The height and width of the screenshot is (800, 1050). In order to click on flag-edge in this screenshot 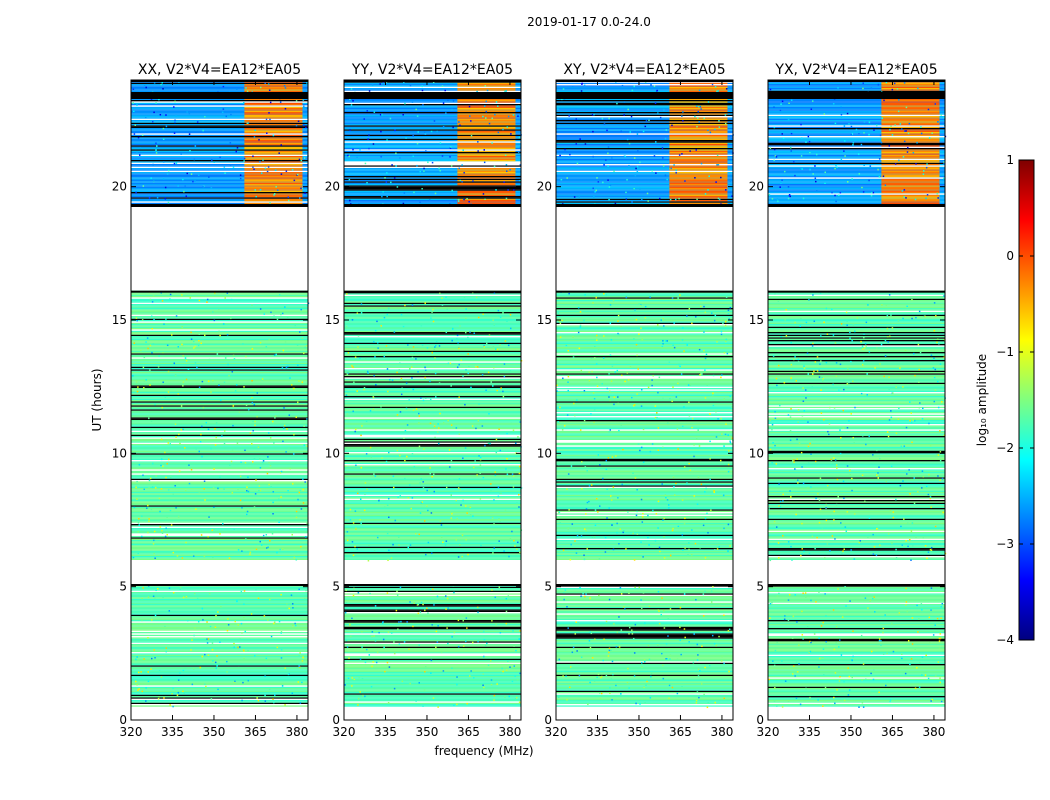, I will do `click(219, 585)`.